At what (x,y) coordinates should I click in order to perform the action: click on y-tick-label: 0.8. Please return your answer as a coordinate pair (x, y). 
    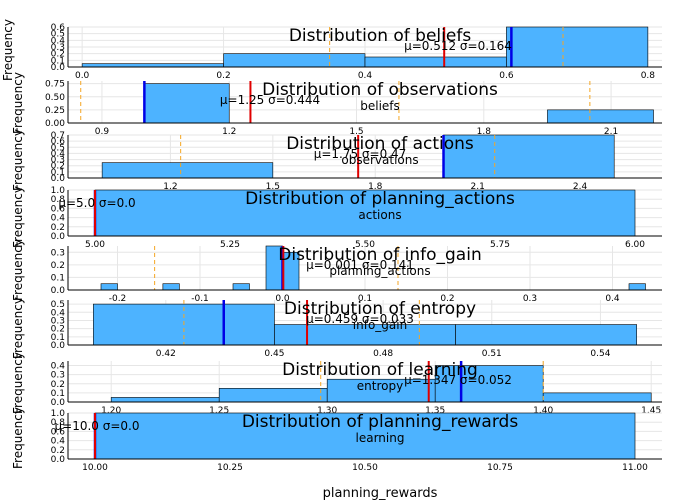
    Looking at the image, I should click on (58, 200).